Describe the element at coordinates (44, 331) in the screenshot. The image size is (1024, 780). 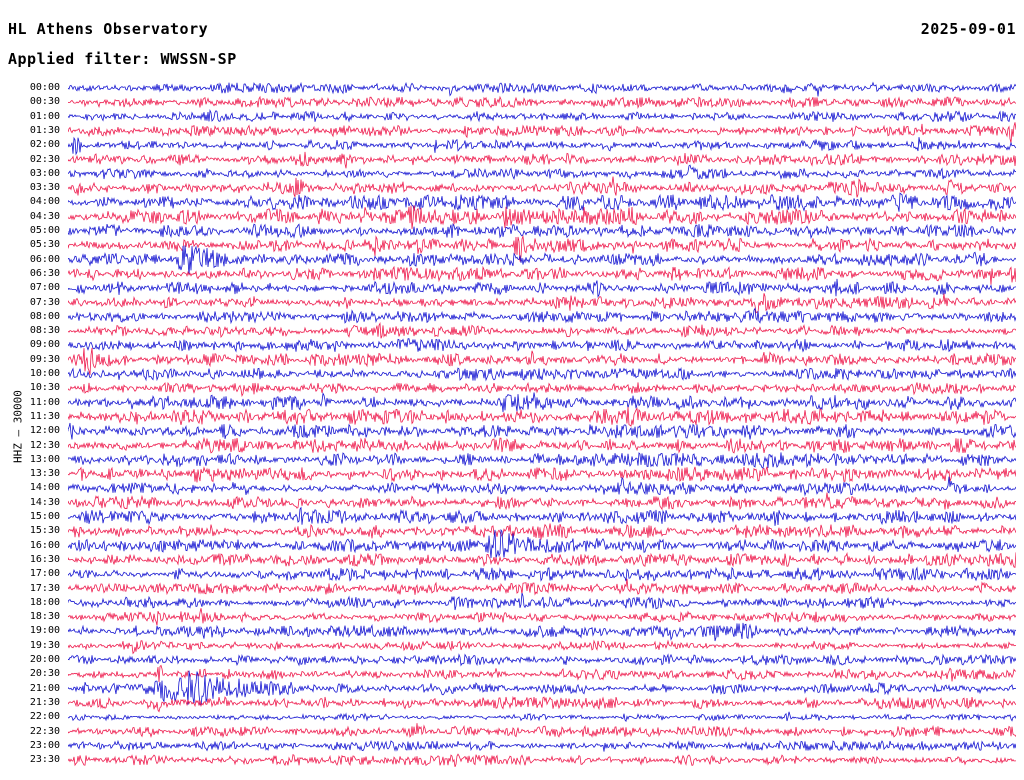
I see `row-label: 08:30` at that location.